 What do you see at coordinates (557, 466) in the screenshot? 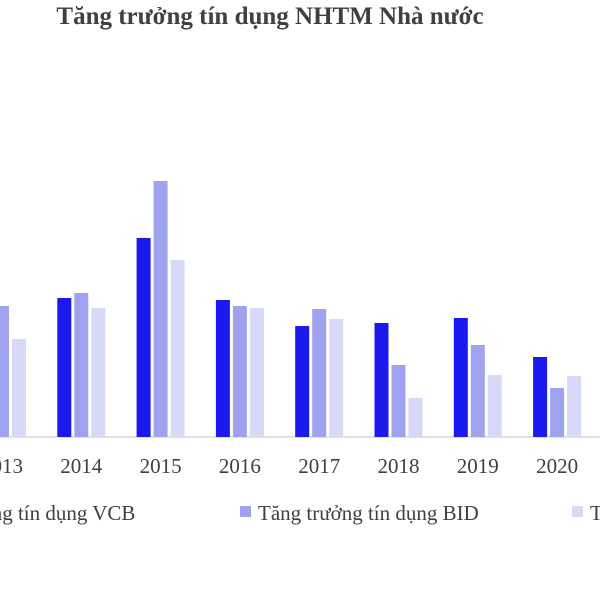
I see `x-tick-2020: 2020` at bounding box center [557, 466].